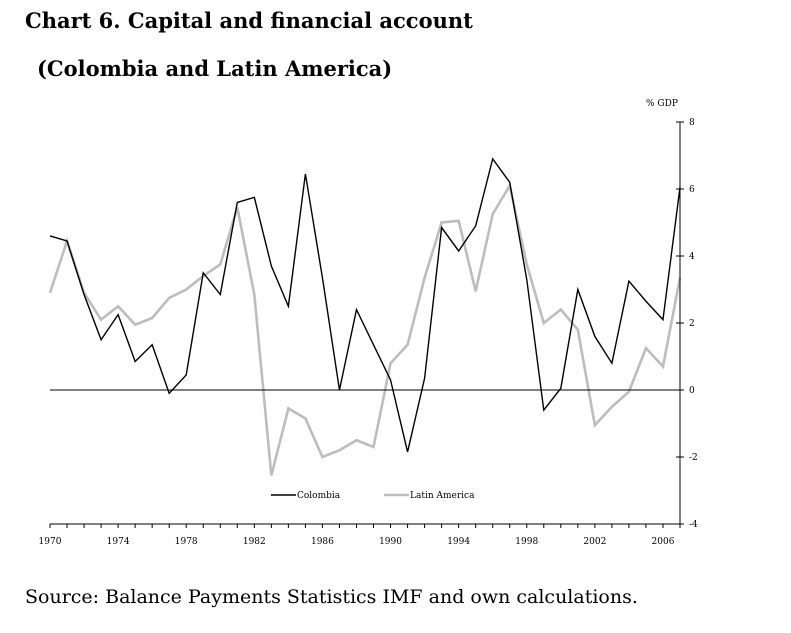 The image size is (791, 633). What do you see at coordinates (458, 542) in the screenshot?
I see `x-tick-label: 1994` at bounding box center [458, 542].